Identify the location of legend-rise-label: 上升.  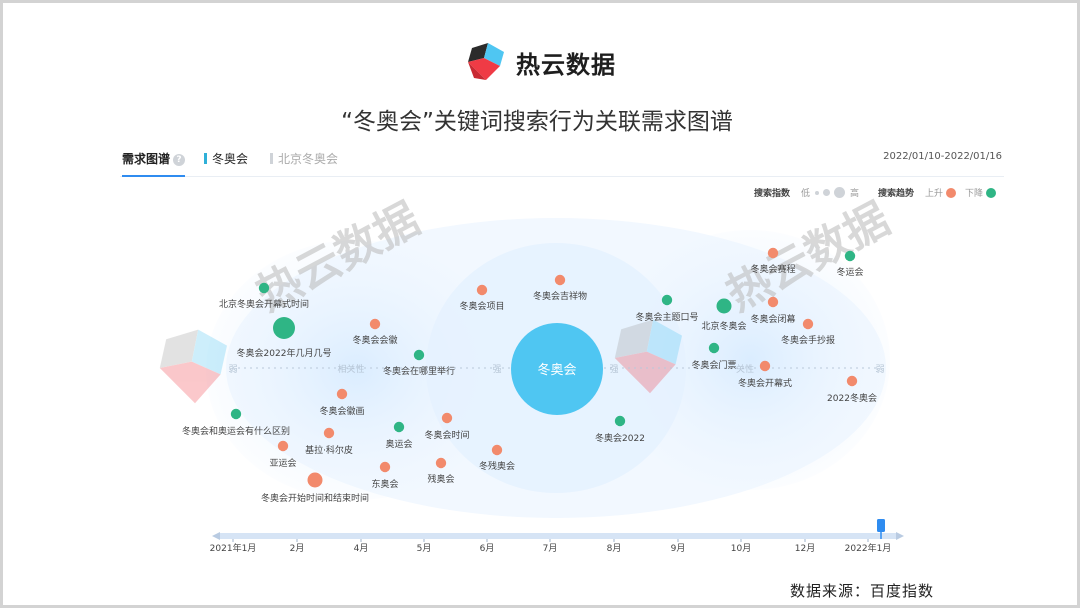
(934, 194).